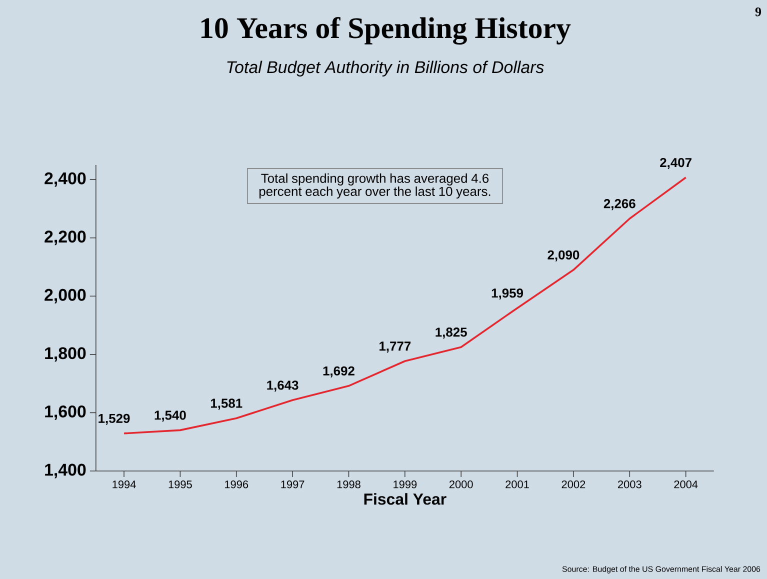  What do you see at coordinates (574, 484) in the screenshot?
I see `x-tick-label: 2002` at bounding box center [574, 484].